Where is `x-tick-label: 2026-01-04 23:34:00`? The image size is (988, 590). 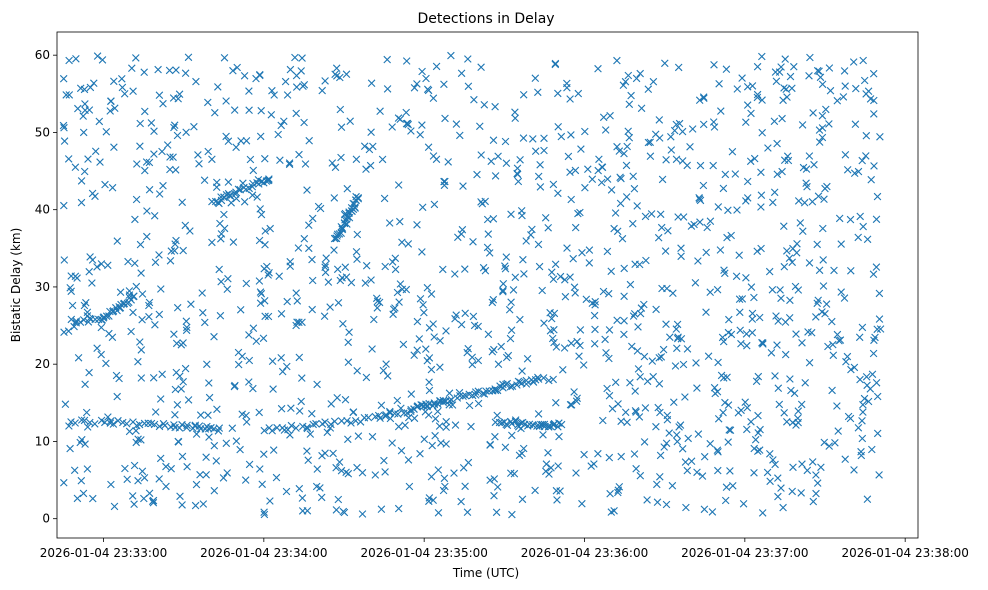
x-tick-label: 2026-01-04 23:34:00 is located at coordinates (263, 553).